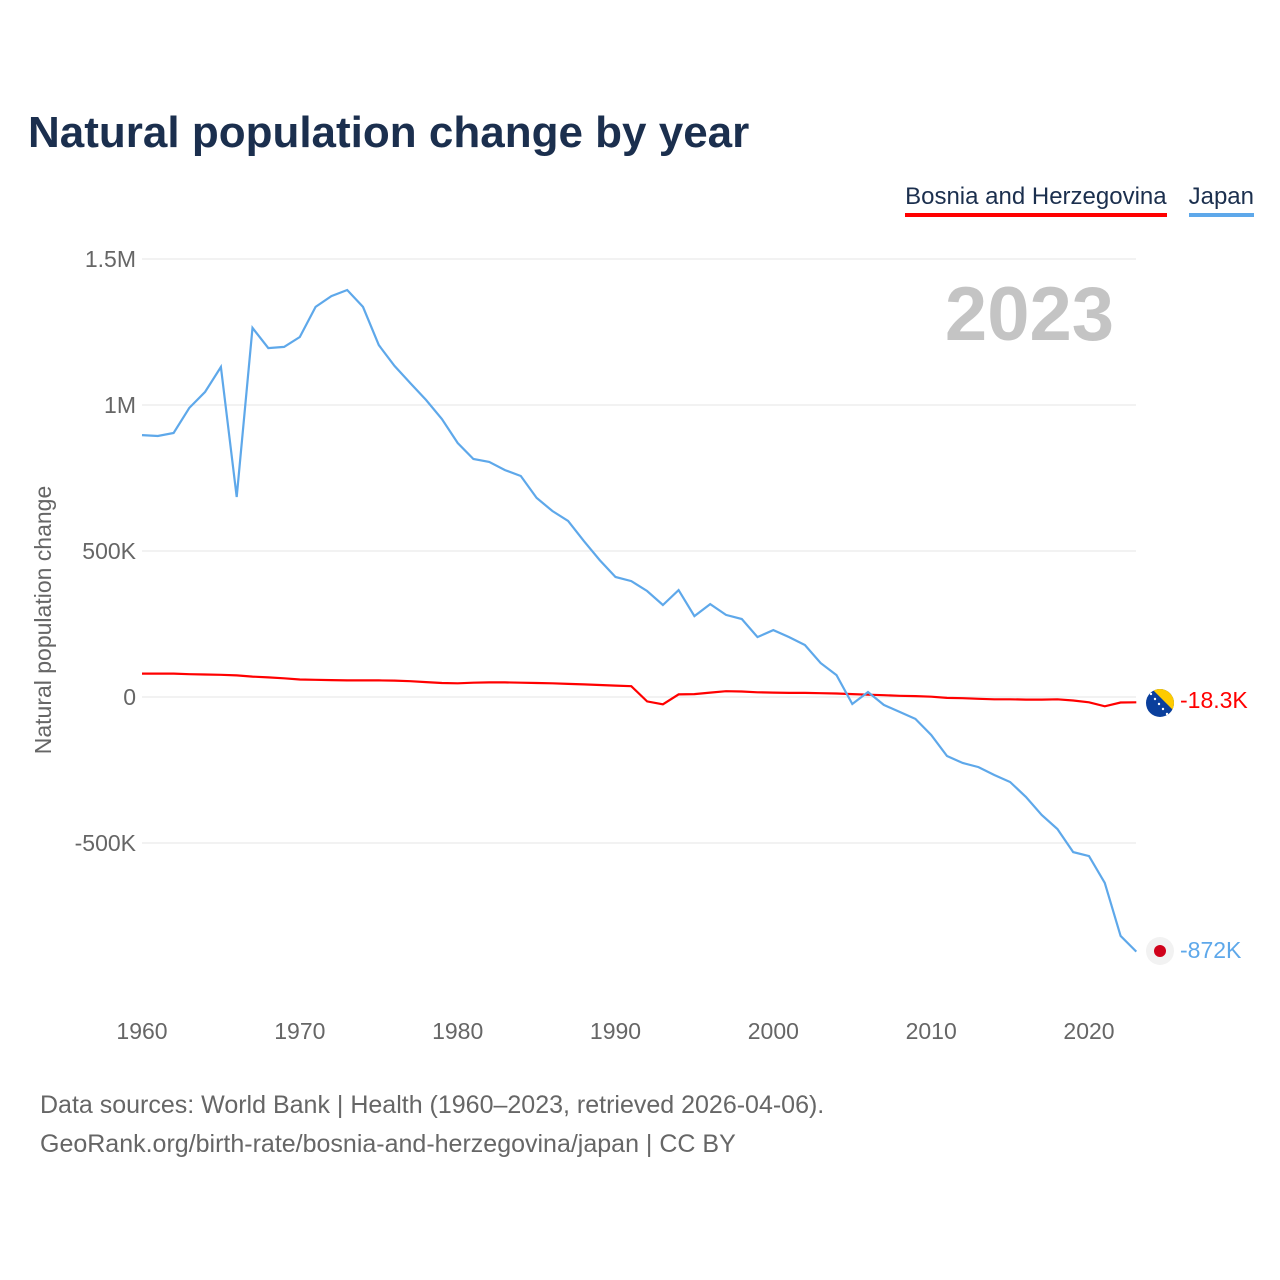  What do you see at coordinates (1214, 700) in the screenshot?
I see `bosnia-end-label: -18.3K` at bounding box center [1214, 700].